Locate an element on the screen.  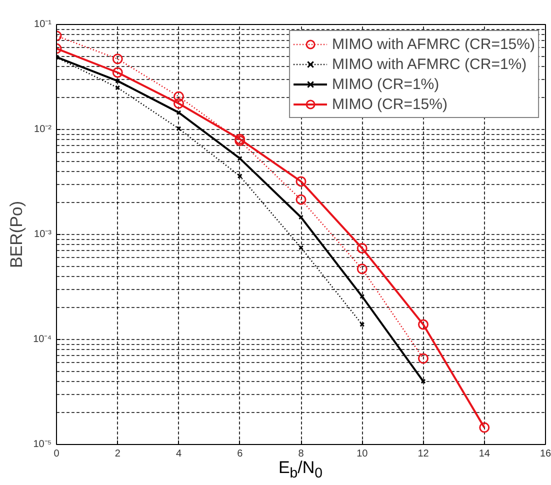
legend-label: MIMO with AFMRC (CR=15%) is located at coordinates (433, 44).